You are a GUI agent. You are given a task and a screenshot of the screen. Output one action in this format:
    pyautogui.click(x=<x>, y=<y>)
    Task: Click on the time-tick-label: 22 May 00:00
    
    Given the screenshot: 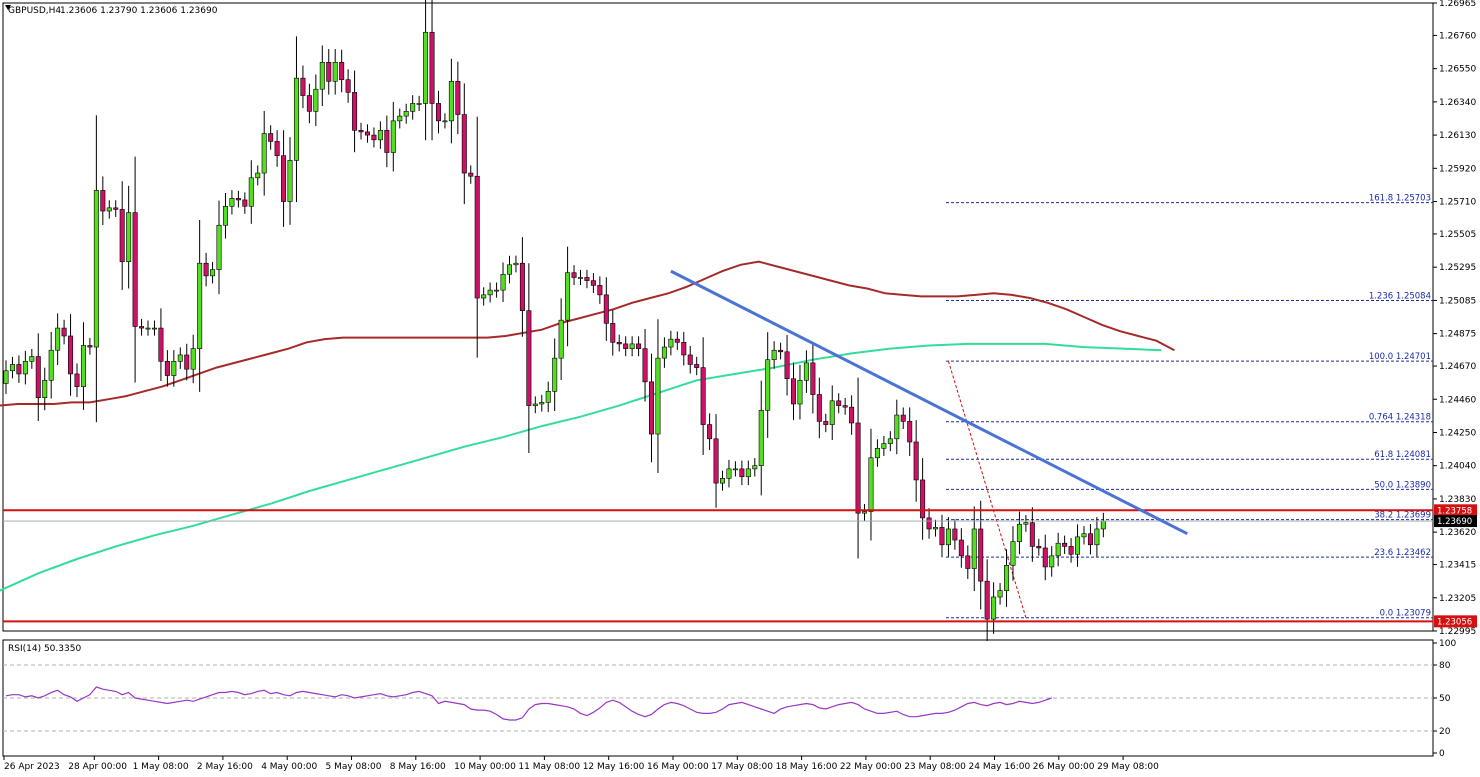 What is the action you would take?
    pyautogui.click(x=871, y=767)
    